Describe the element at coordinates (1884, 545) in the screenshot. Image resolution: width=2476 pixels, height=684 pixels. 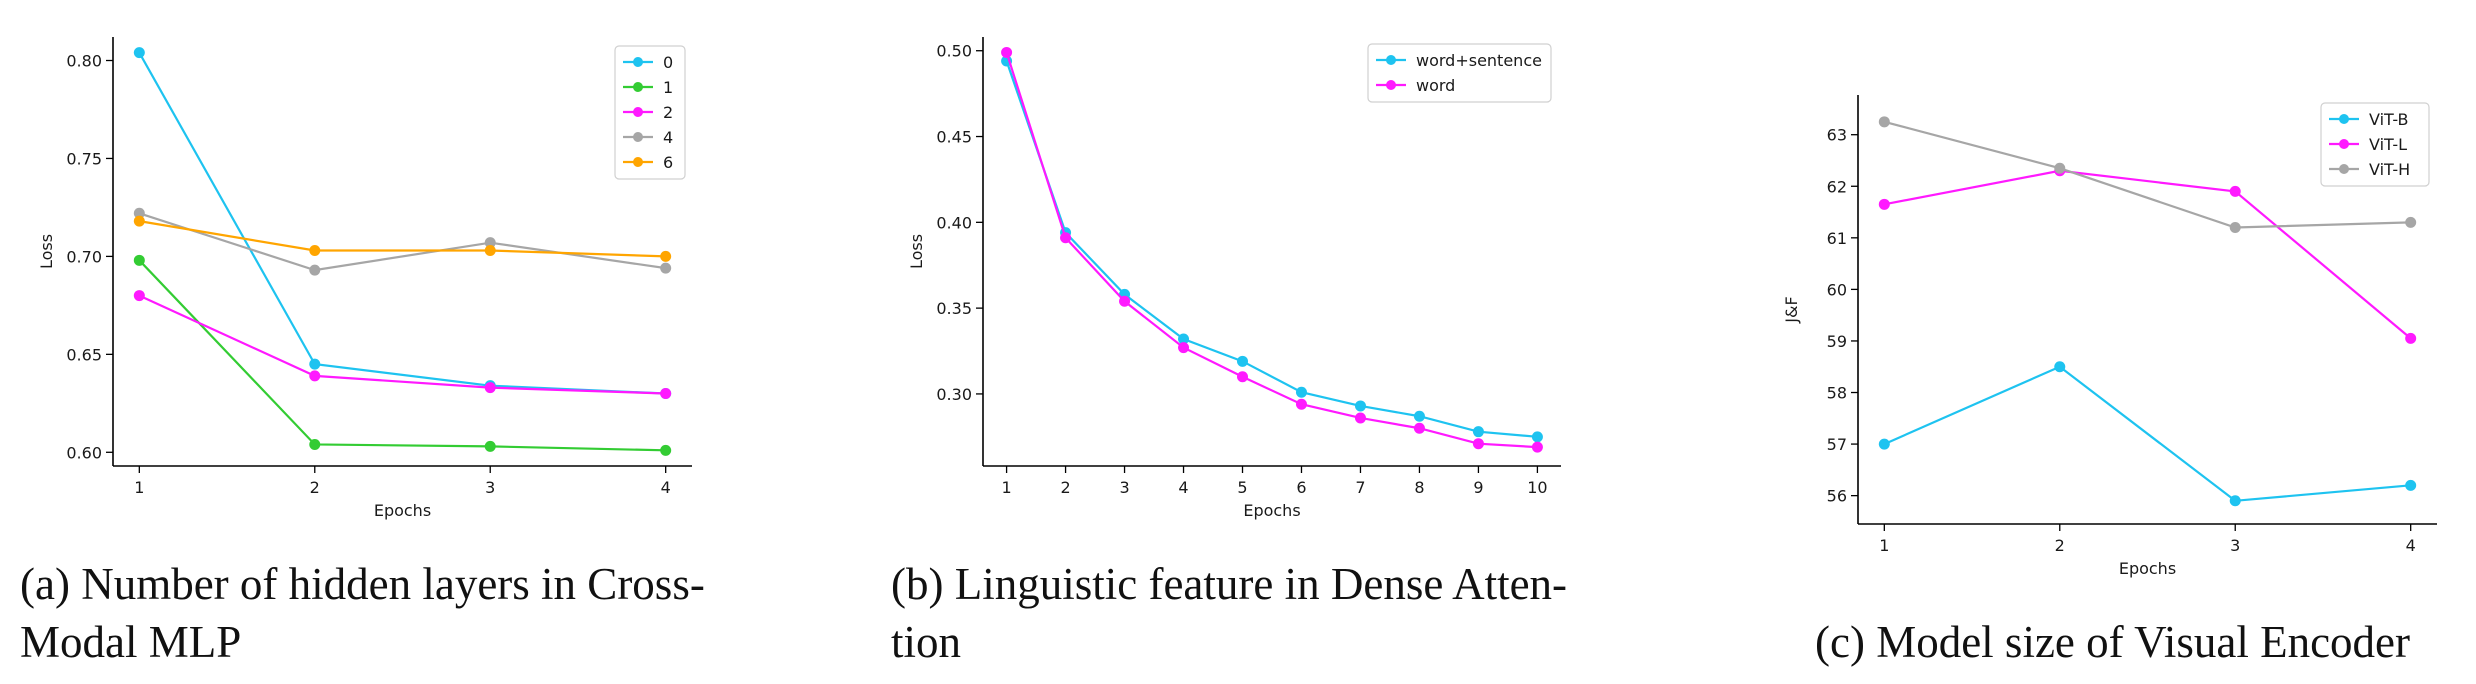
I see `chart-2-x-tick-label: 1` at that location.